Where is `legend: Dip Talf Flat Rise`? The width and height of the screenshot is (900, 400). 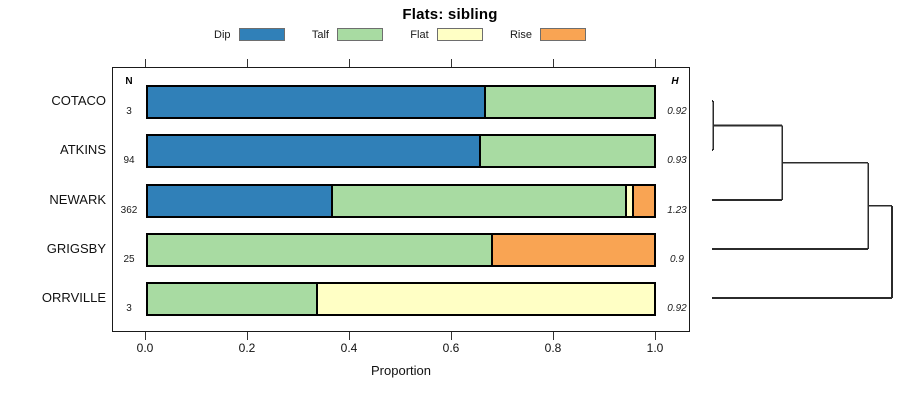 legend: Dip Talf Flat Rise is located at coordinates (400, 34).